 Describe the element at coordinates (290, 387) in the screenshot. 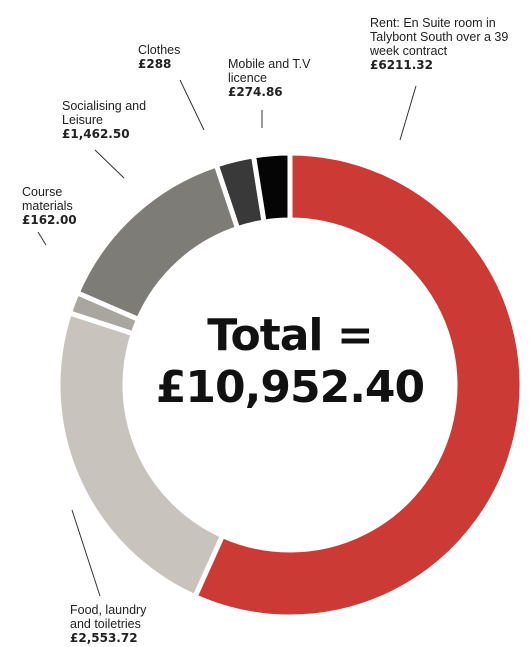

I see `total-value: £10,952.40` at that location.